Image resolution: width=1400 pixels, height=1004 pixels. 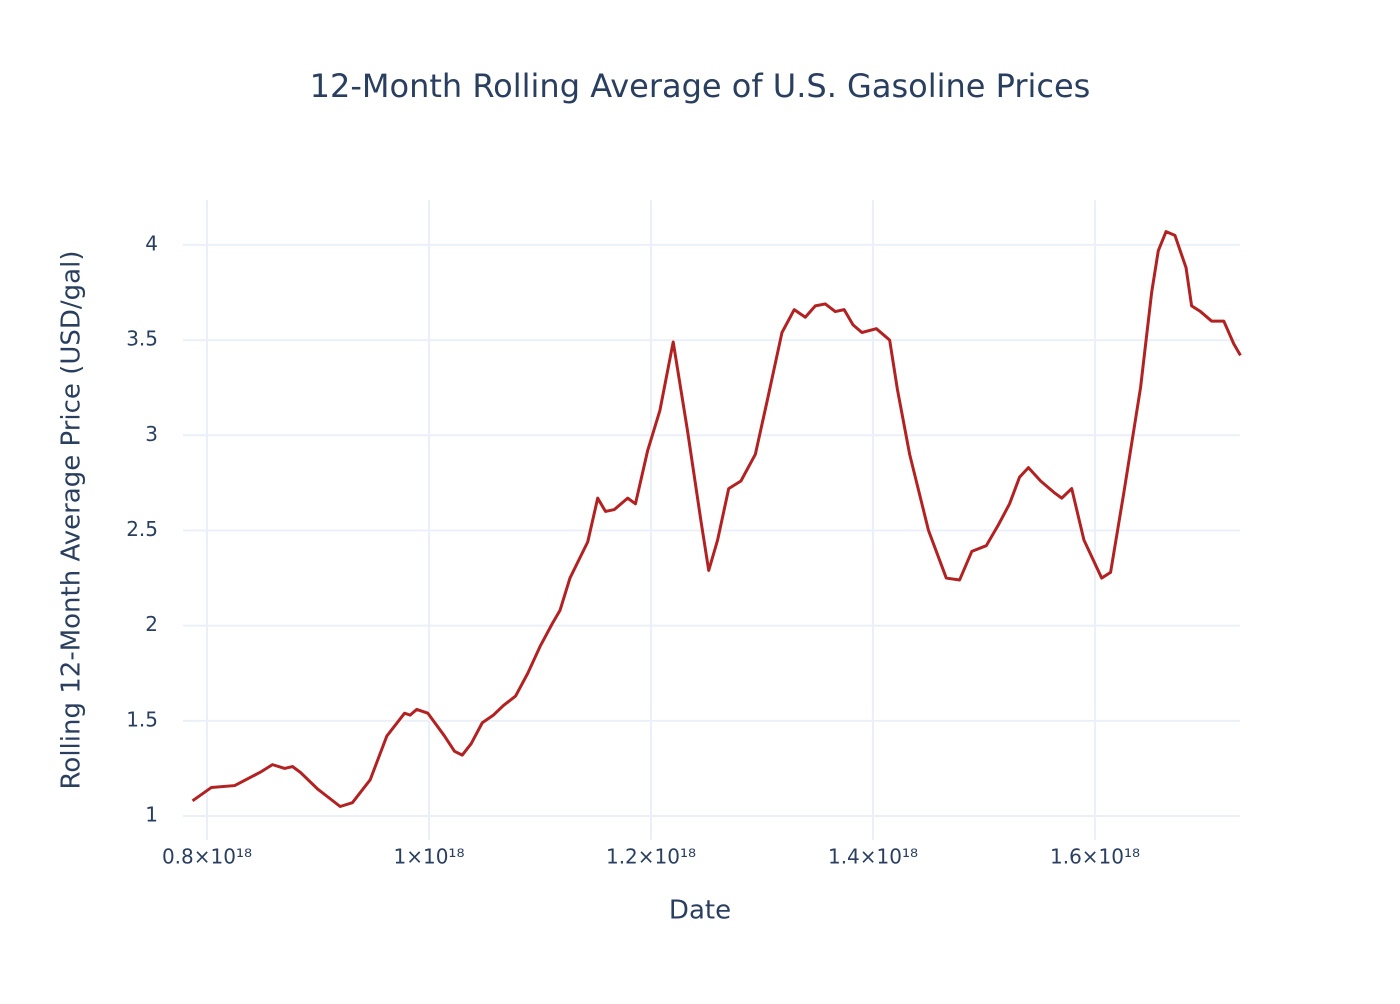 I want to click on x-tick-label: 0.8×10¹⁸, so click(x=207, y=857).